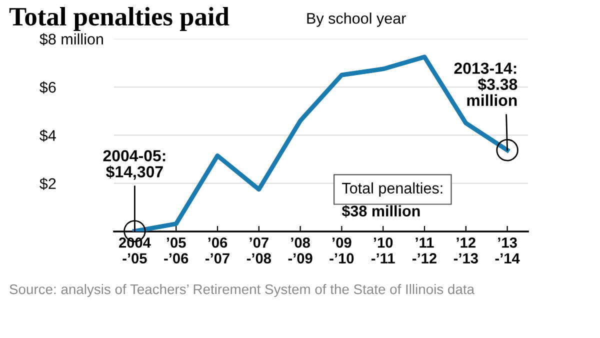  What do you see at coordinates (486, 84) in the screenshot?
I see `annotation: 2013-14: $3.38 million` at bounding box center [486, 84].